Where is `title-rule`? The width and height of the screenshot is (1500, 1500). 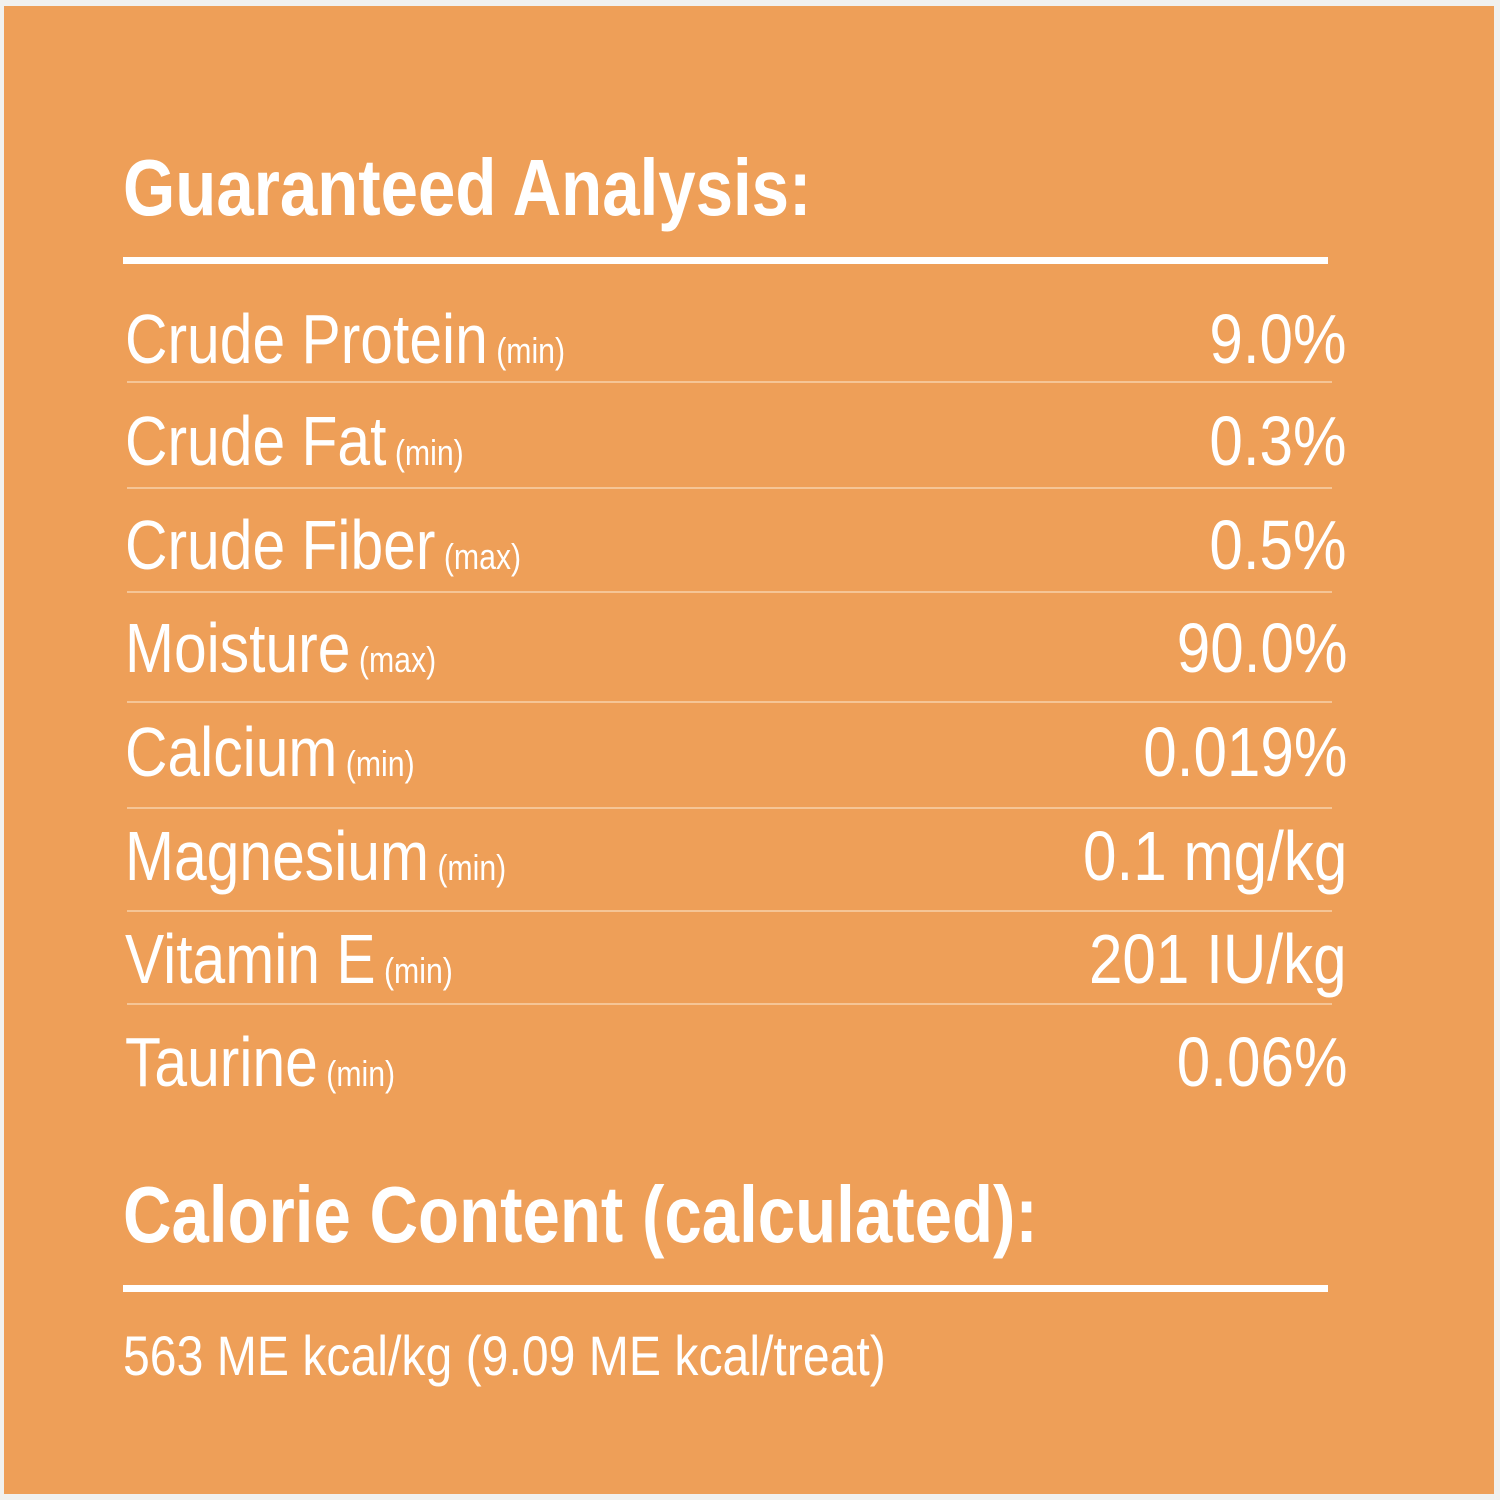
title-rule is located at coordinates (725, 260).